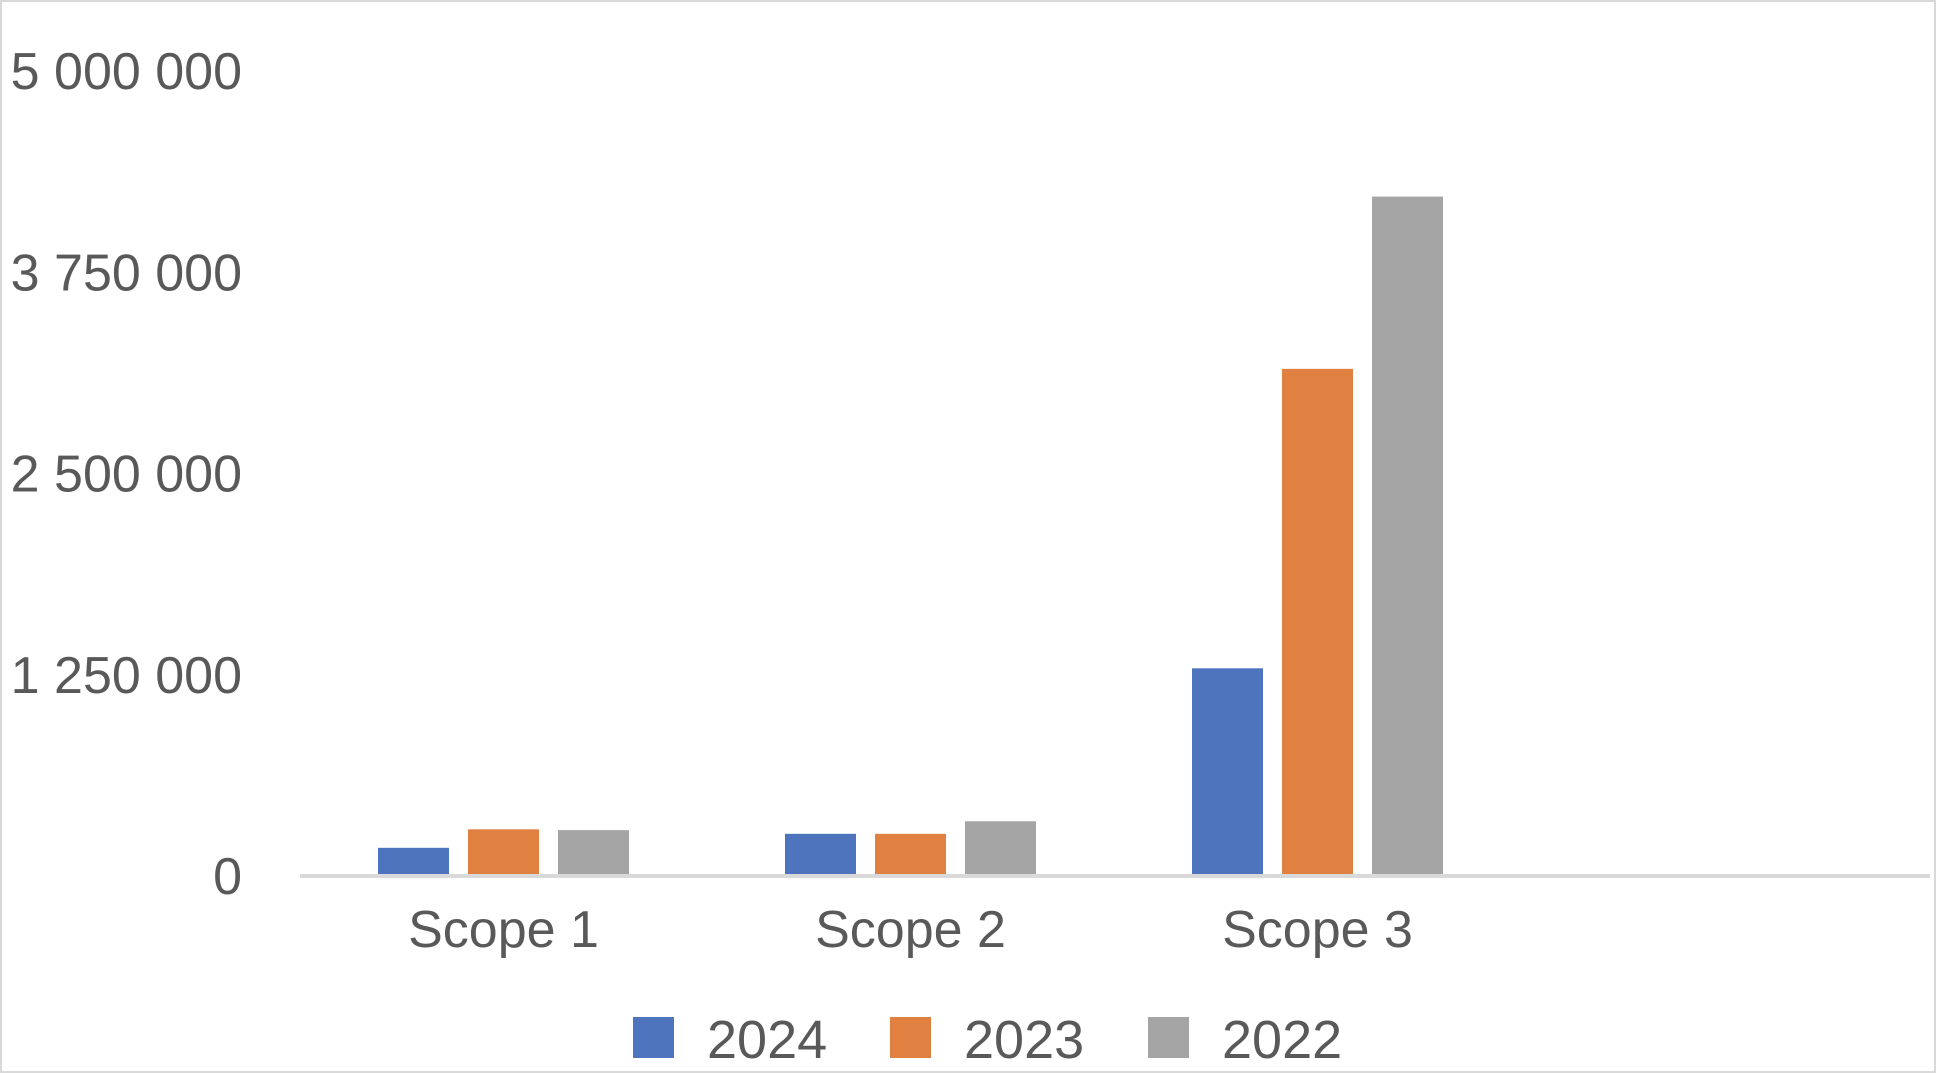 The width and height of the screenshot is (1936, 1073). I want to click on bar-scope-2-2022, so click(1000, 848).